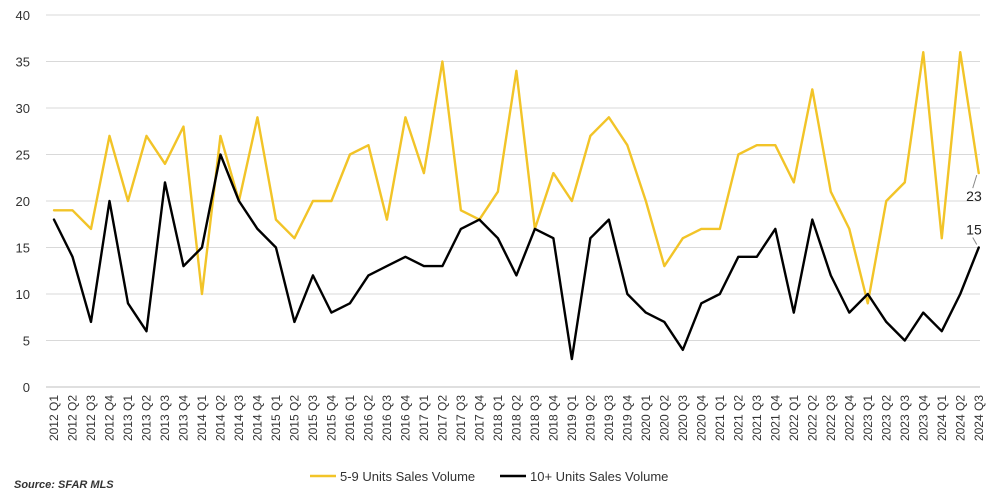  Describe the element at coordinates (23, 201) in the screenshot. I see `y-tick-label: 20` at that location.